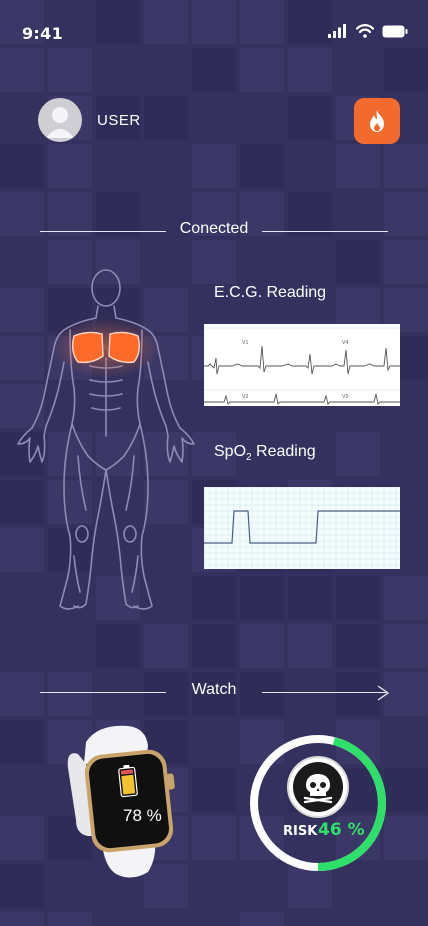 Image resolution: width=428 pixels, height=926 pixels. I want to click on connection-label: Conected, so click(214, 228).